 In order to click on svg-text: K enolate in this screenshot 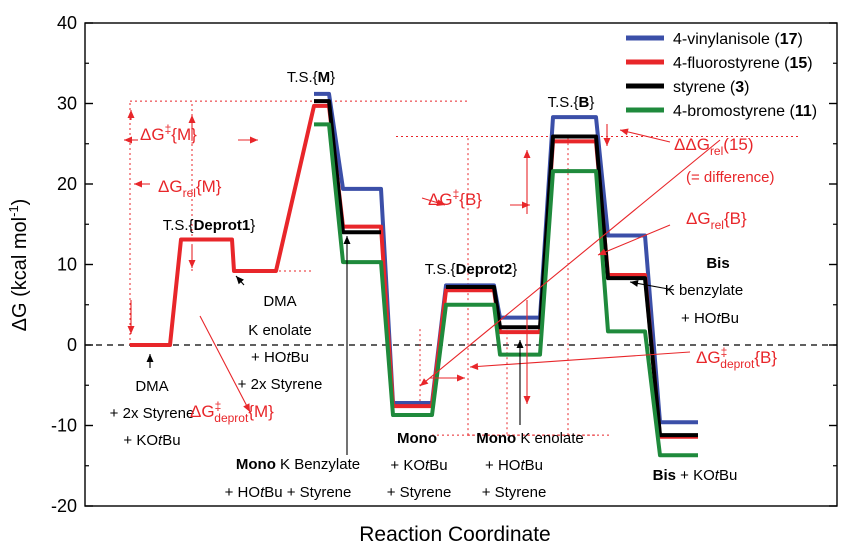, I will do `click(279, 330)`.